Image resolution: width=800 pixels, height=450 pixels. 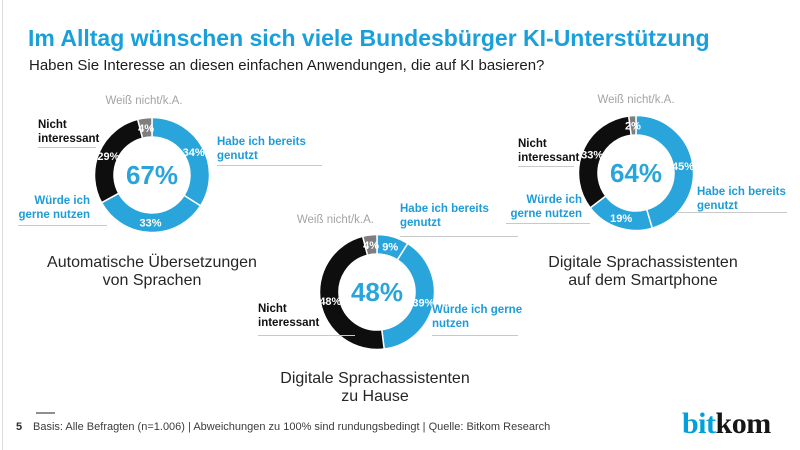 I want to click on segment-percent-label: 2%, so click(x=633, y=127).